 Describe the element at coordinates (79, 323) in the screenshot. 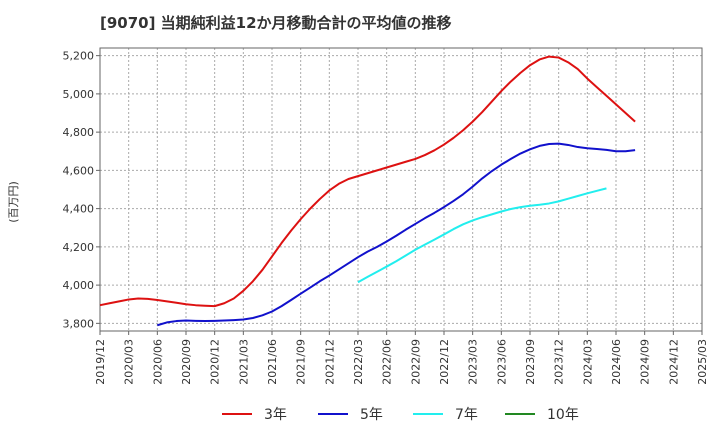

I see `y-tick-label: 3,800` at that location.